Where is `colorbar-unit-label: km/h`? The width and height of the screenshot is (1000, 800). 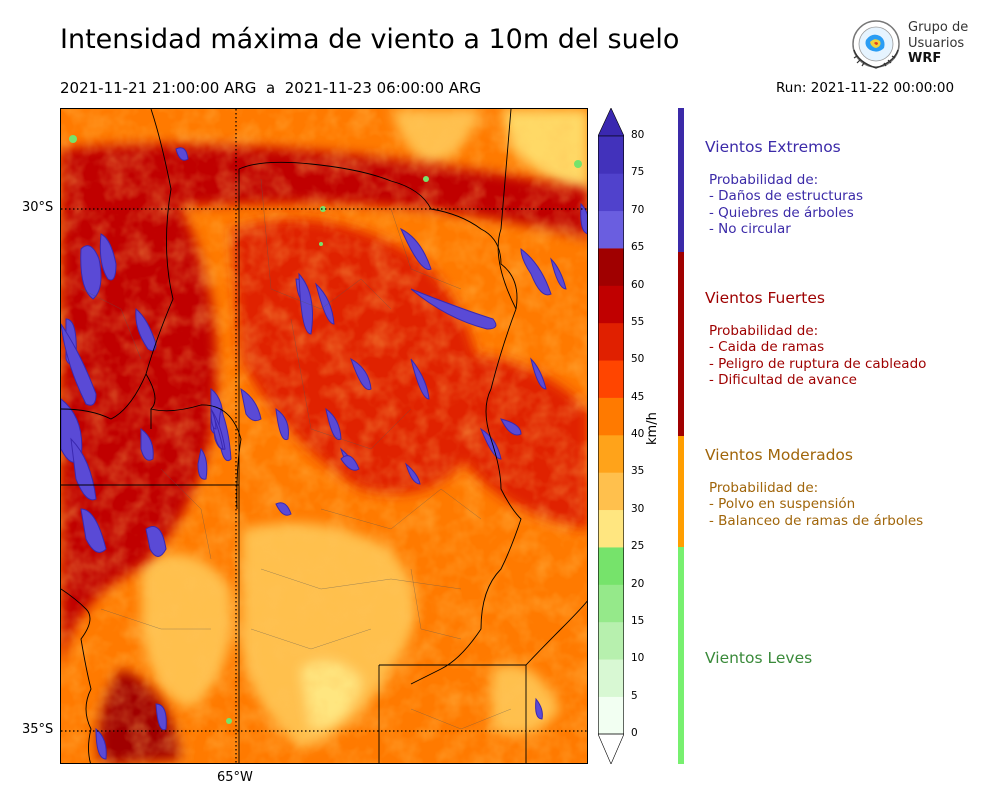 colorbar-unit-label: km/h is located at coordinates (652, 428).